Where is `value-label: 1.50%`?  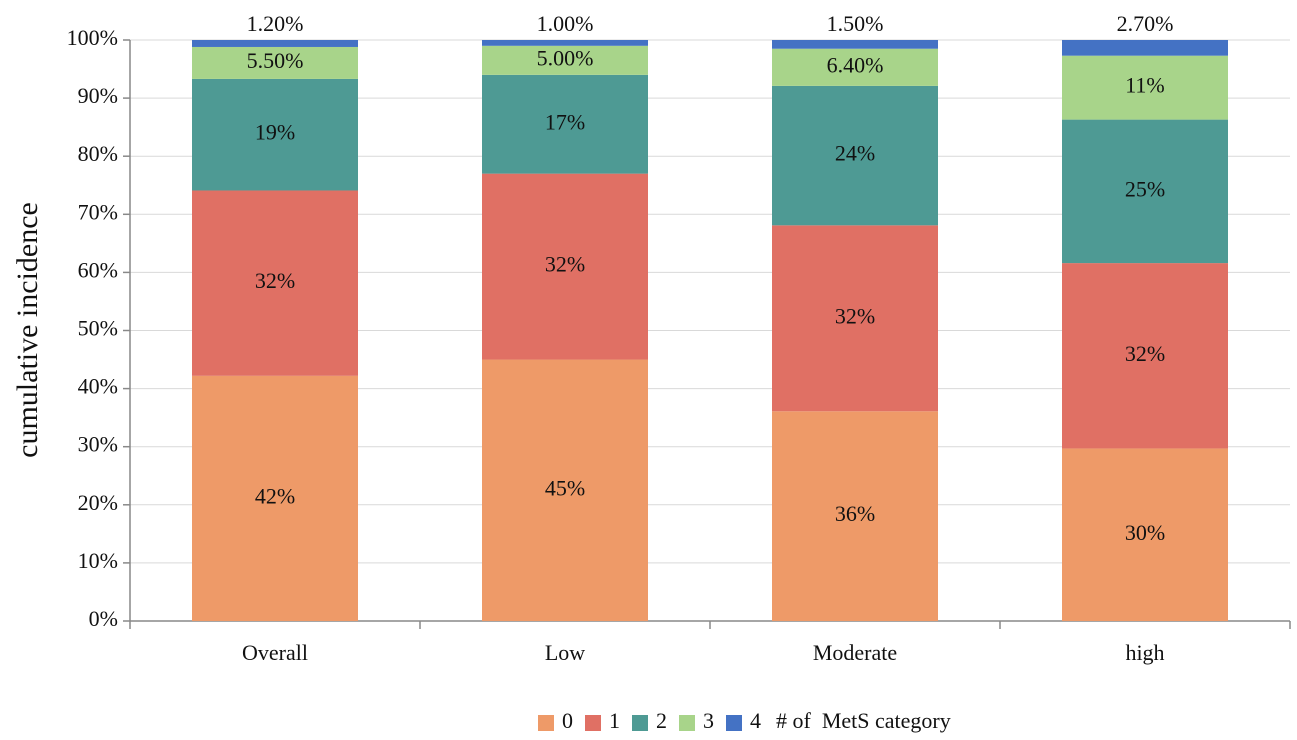
value-label: 1.50% is located at coordinates (855, 23).